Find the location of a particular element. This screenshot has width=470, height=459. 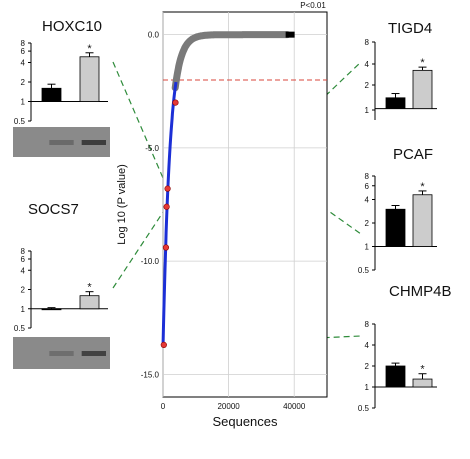

nonsignificant-sequences-curve is located at coordinates (231, 61).